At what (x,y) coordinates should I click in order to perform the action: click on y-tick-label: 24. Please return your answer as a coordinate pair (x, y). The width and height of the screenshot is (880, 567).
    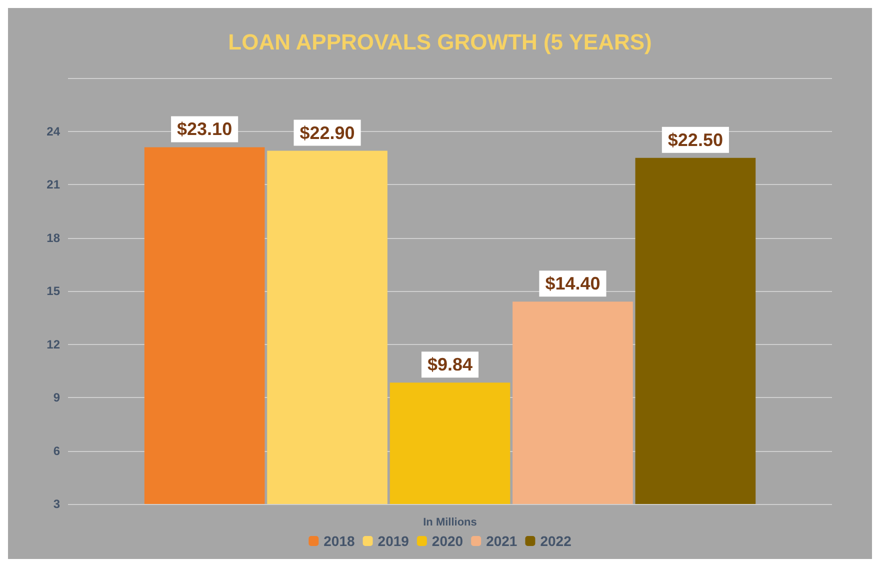
    Looking at the image, I should click on (53, 131).